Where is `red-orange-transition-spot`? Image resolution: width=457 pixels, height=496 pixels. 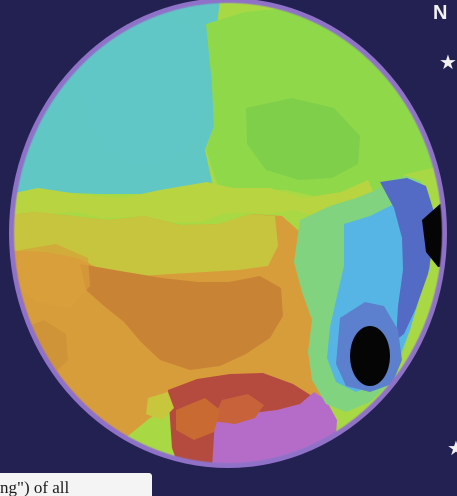
red-orange-transition-spot is located at coordinates (238, 409).